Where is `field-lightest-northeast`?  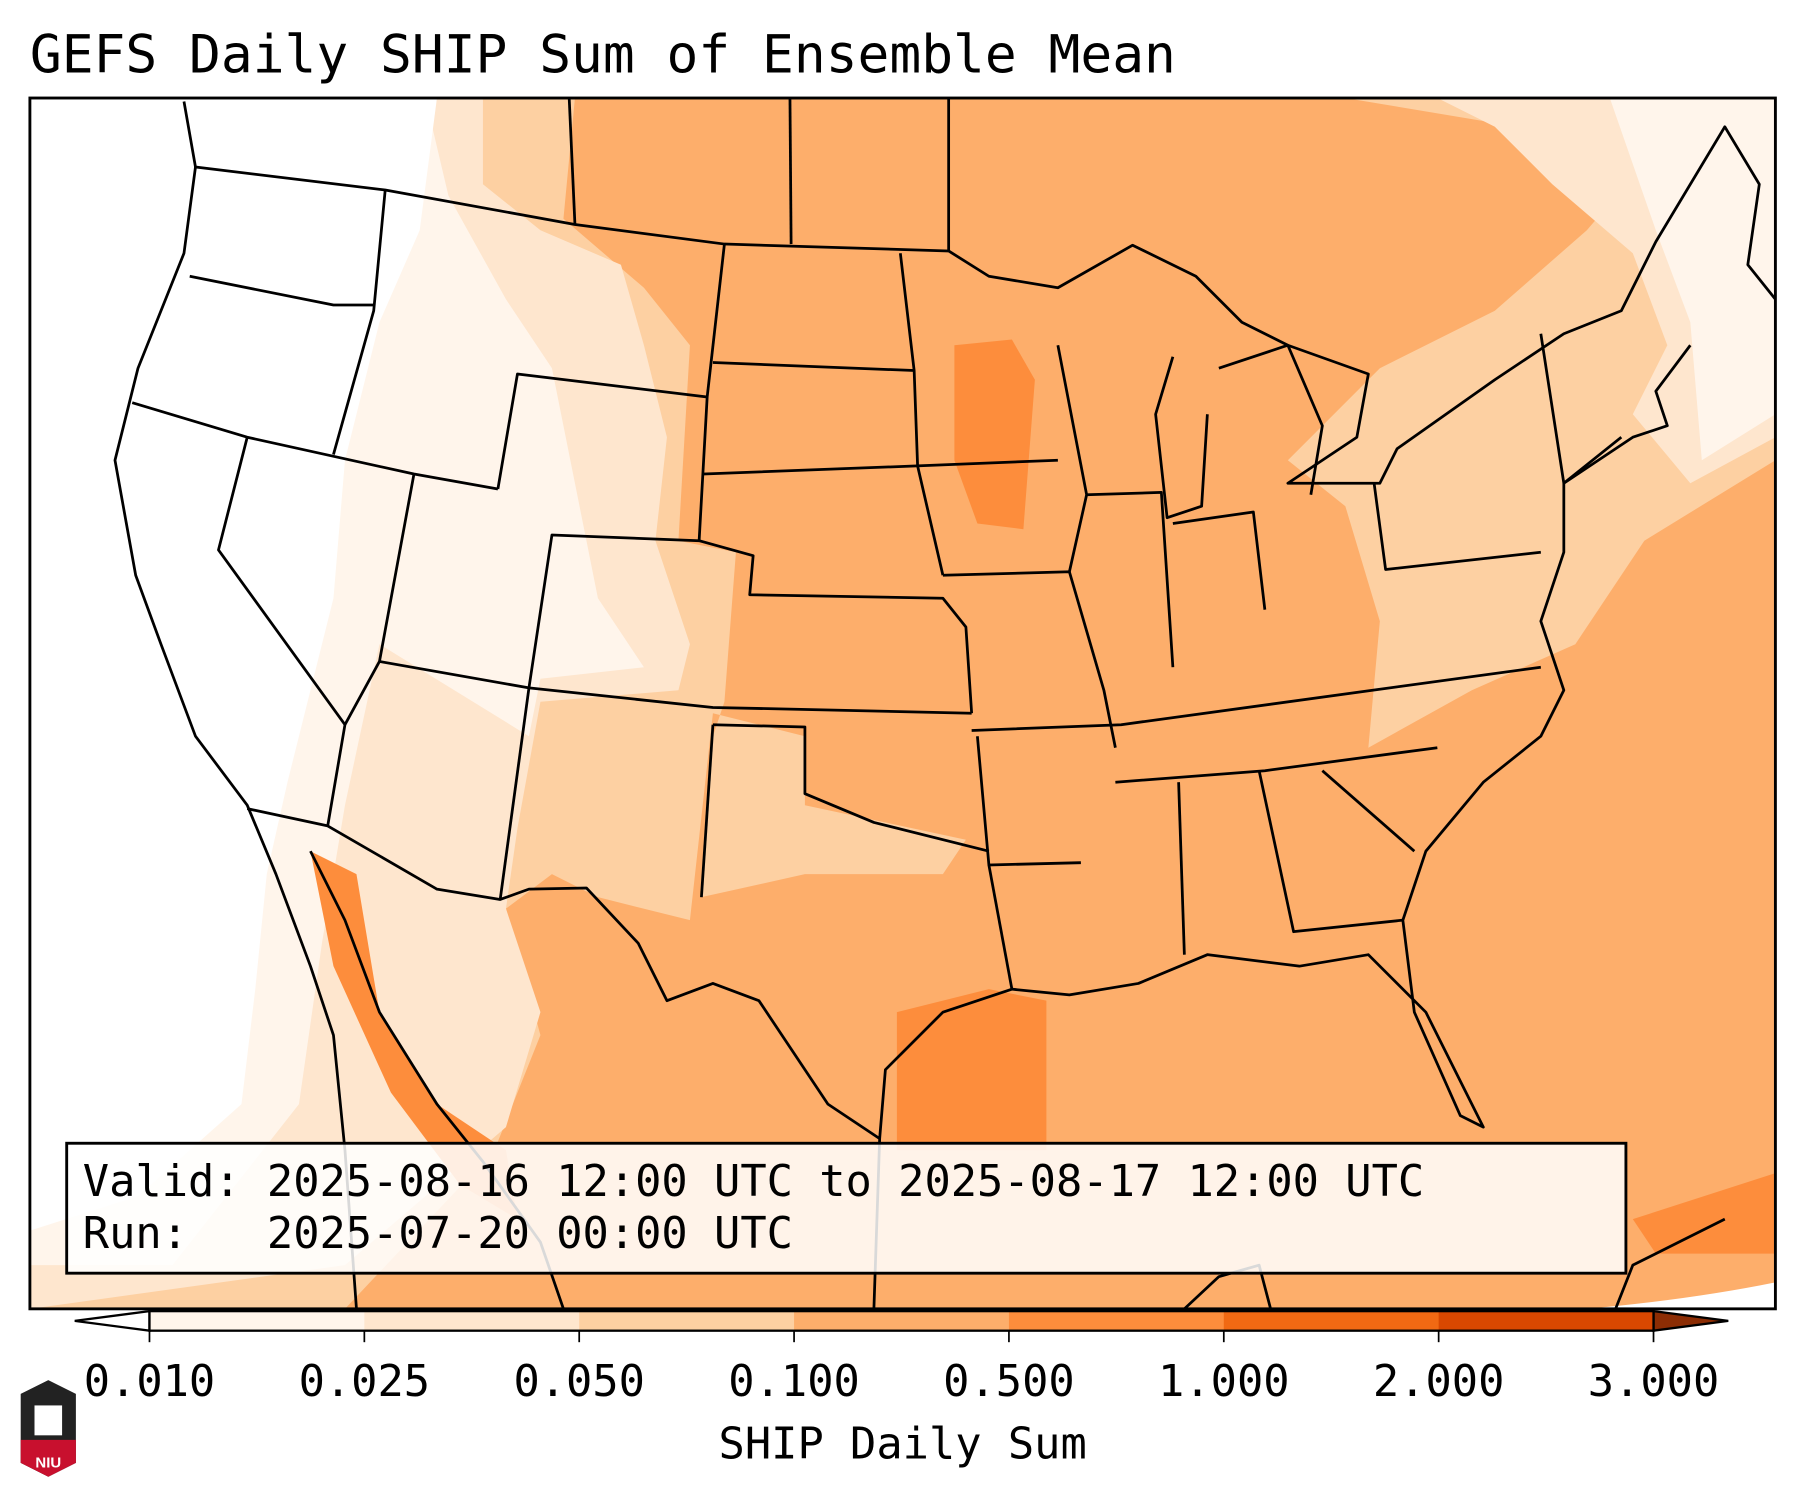
field-lightest-northeast is located at coordinates (1692, 279).